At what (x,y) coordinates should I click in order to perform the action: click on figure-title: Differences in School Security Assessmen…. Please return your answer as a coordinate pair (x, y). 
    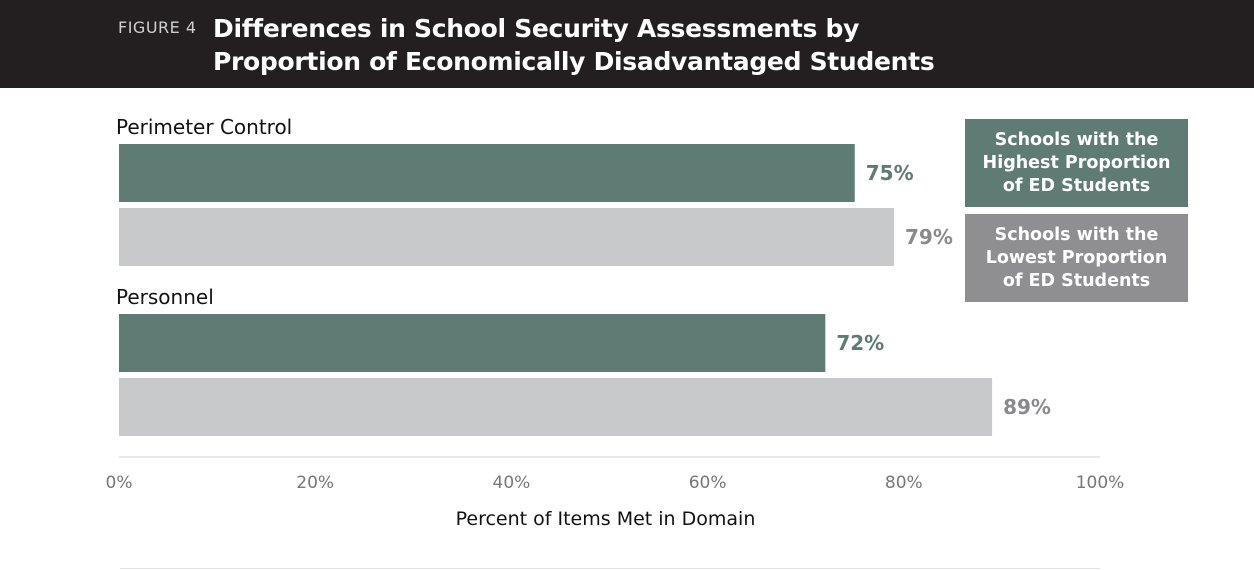
    Looking at the image, I should click on (574, 45).